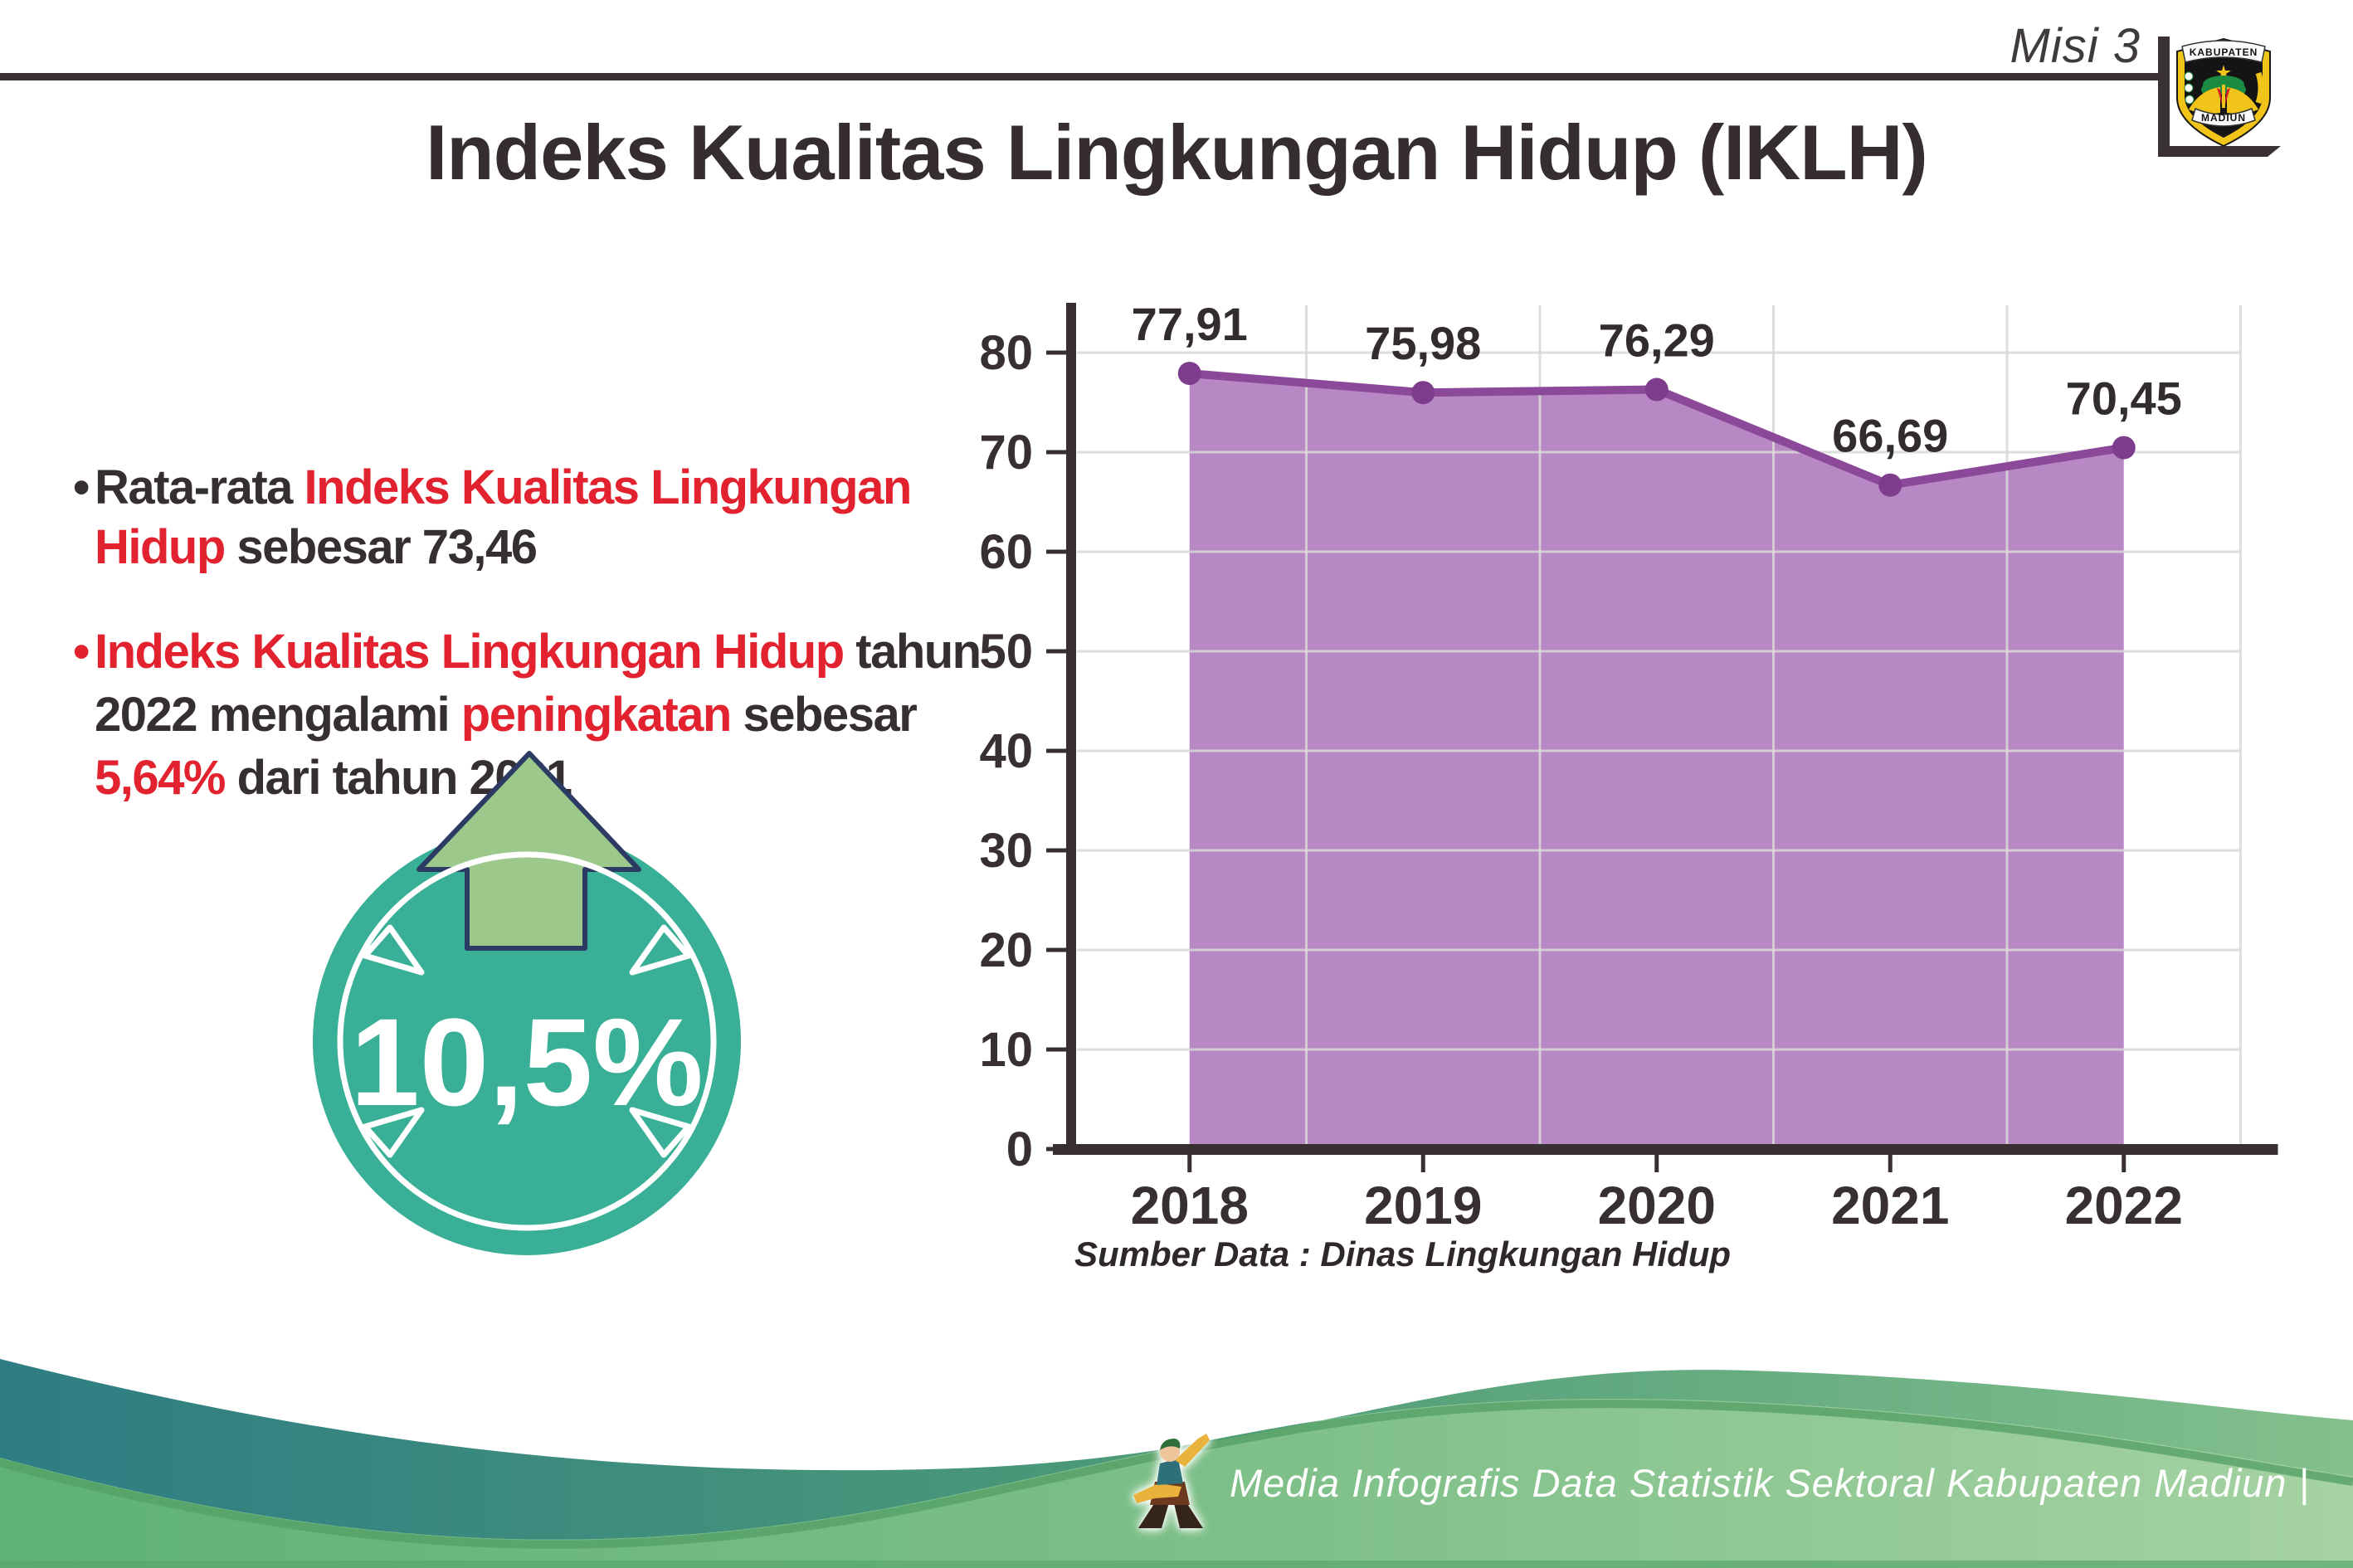 The height and width of the screenshot is (1568, 2353). I want to click on badge-circle, so click(527, 1041).